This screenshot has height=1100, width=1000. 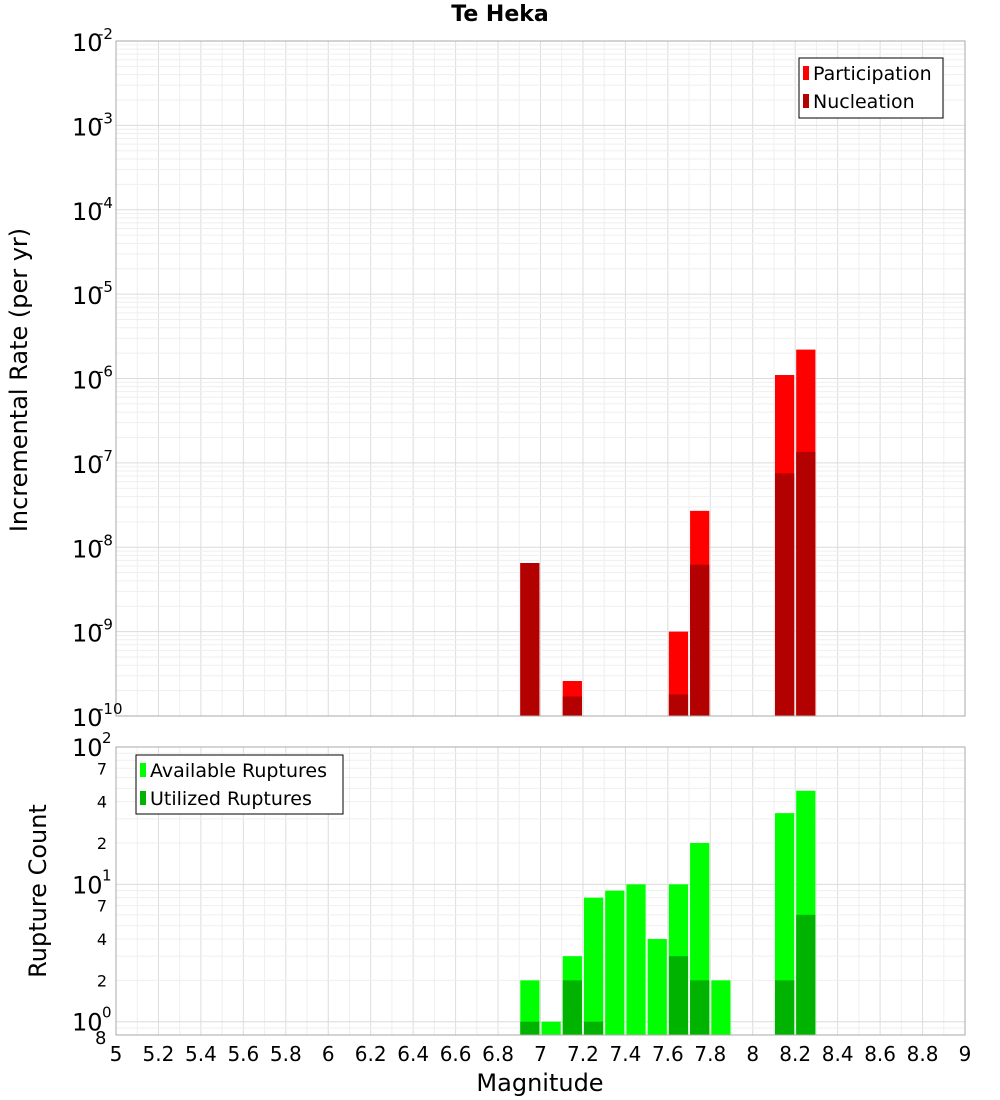 What do you see at coordinates (668, 1054) in the screenshot?
I see `x-tick-label: 7.6` at bounding box center [668, 1054].